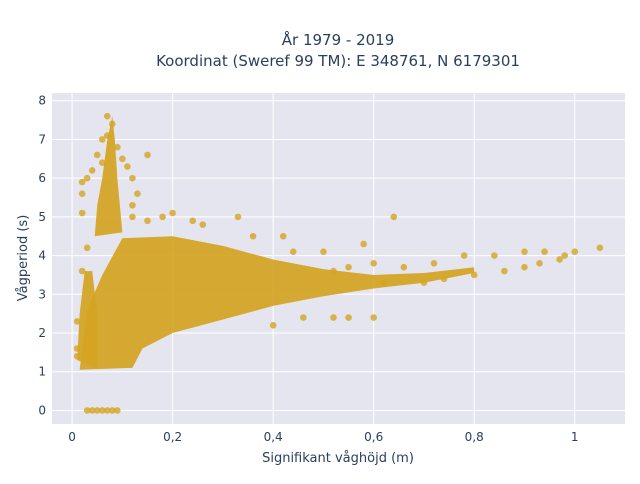  I want to click on x-tick-label: 0, so click(72, 437).